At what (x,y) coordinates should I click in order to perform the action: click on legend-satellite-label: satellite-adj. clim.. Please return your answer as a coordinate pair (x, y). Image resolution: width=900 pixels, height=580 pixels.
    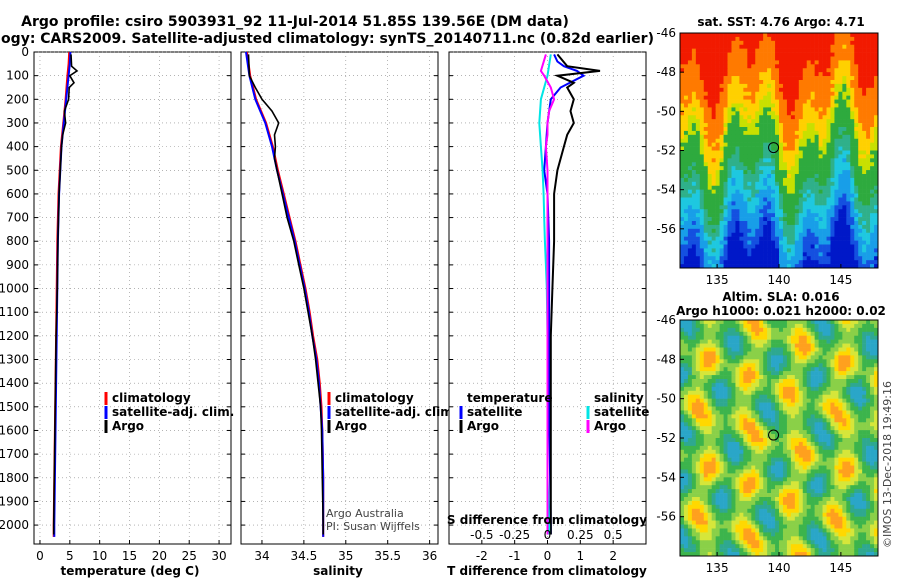
    Looking at the image, I should click on (173, 412).